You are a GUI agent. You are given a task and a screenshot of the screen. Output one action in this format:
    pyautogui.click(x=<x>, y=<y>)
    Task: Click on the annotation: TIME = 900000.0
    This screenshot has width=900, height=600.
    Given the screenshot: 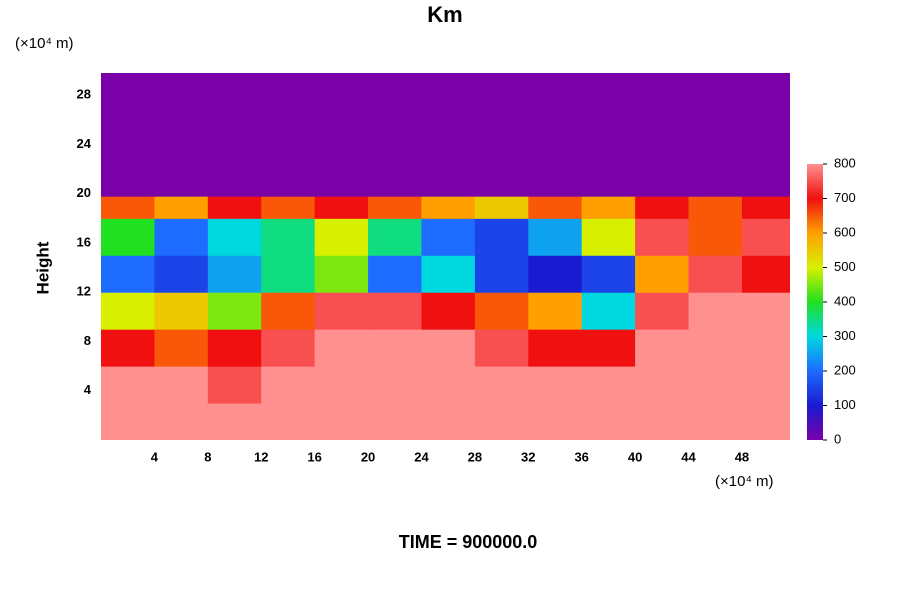 What is the action you would take?
    pyautogui.click(x=468, y=542)
    